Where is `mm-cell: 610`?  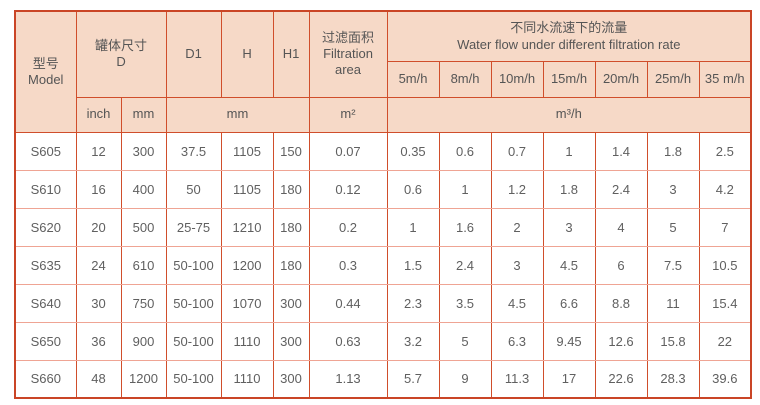 mm-cell: 610 is located at coordinates (143, 265).